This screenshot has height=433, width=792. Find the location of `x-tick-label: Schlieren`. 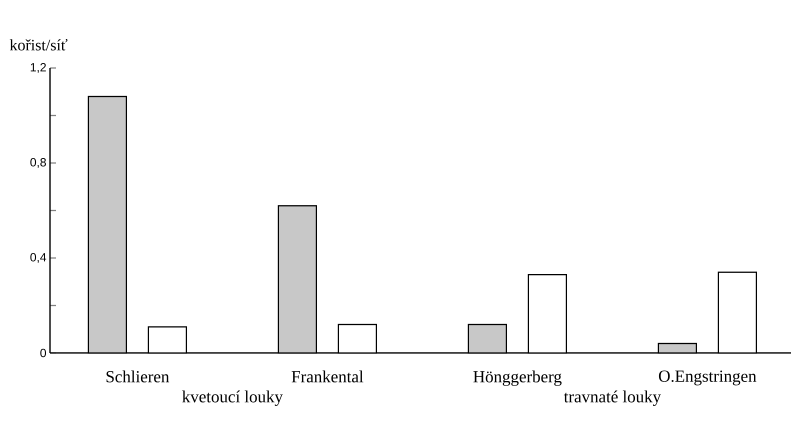

x-tick-label: Schlieren is located at coordinates (138, 376).